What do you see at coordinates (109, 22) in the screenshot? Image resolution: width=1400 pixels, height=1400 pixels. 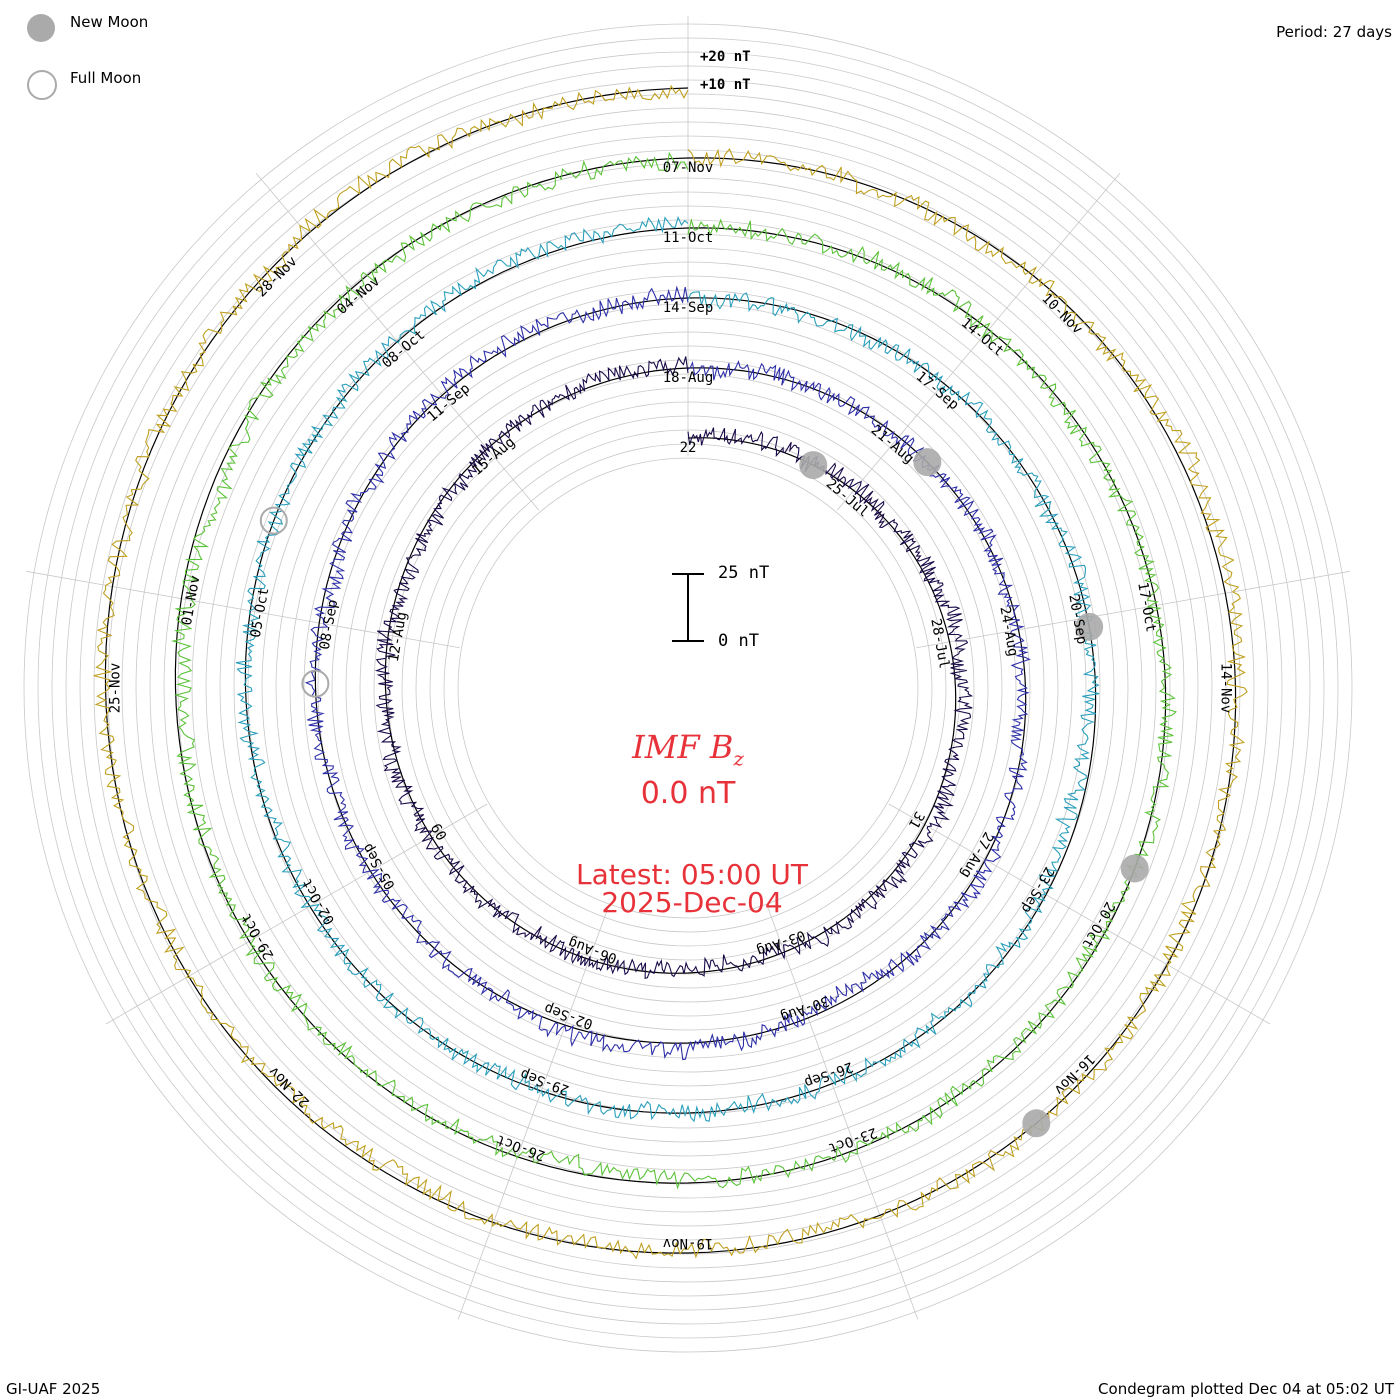 I see `new-moon-legend-label: New Moon` at bounding box center [109, 22].